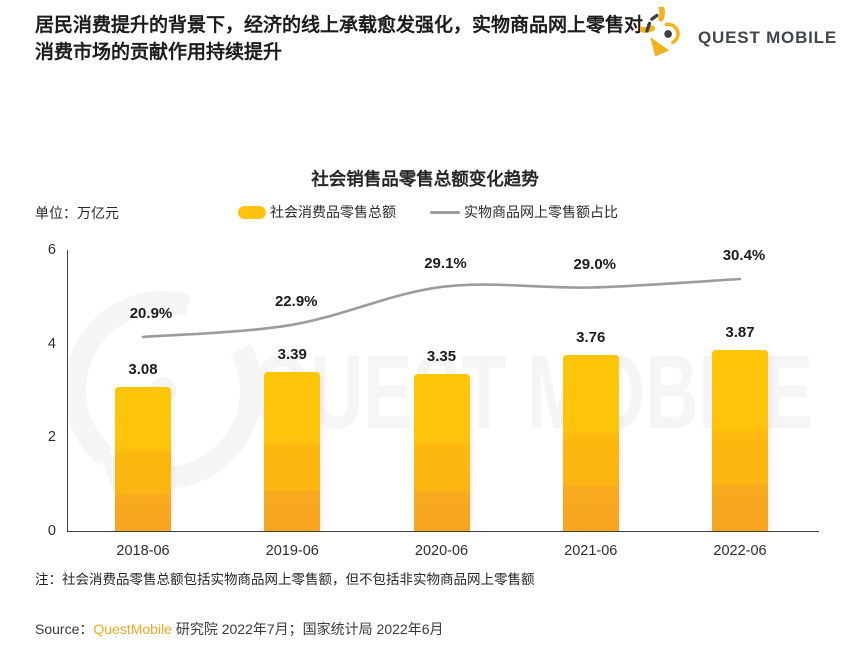 The image size is (850, 649). Describe the element at coordinates (767, 37) in the screenshot. I see `questmobile-logo-text: QUEST MOBILE` at that location.